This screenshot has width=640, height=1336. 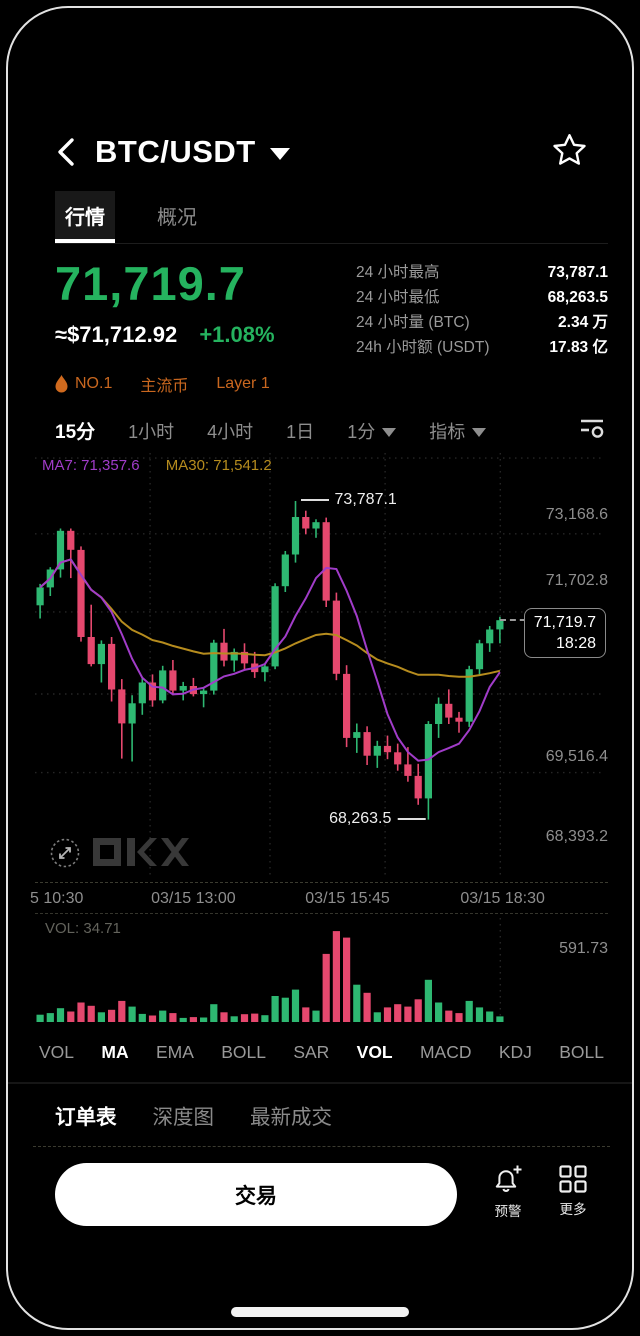 What do you see at coordinates (576, 580) in the screenshot?
I see `y-axis-label: 71,702.8` at bounding box center [576, 580].